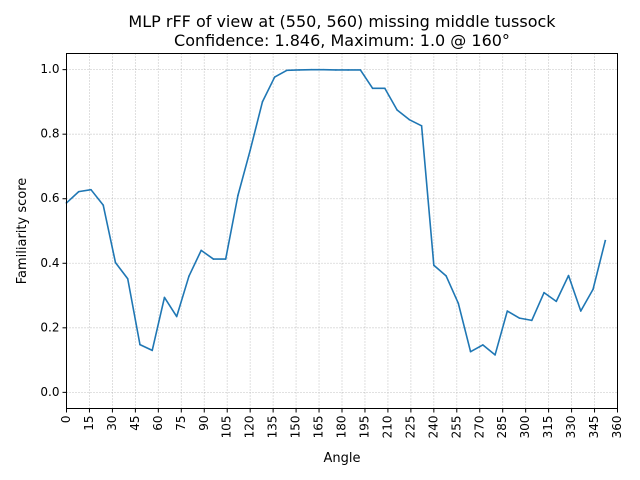 The width and height of the screenshot is (640, 480). I want to click on y-axis-ticks: 0.0 0.2 0.4 0.6 0.8 1.0, so click(53, 230).